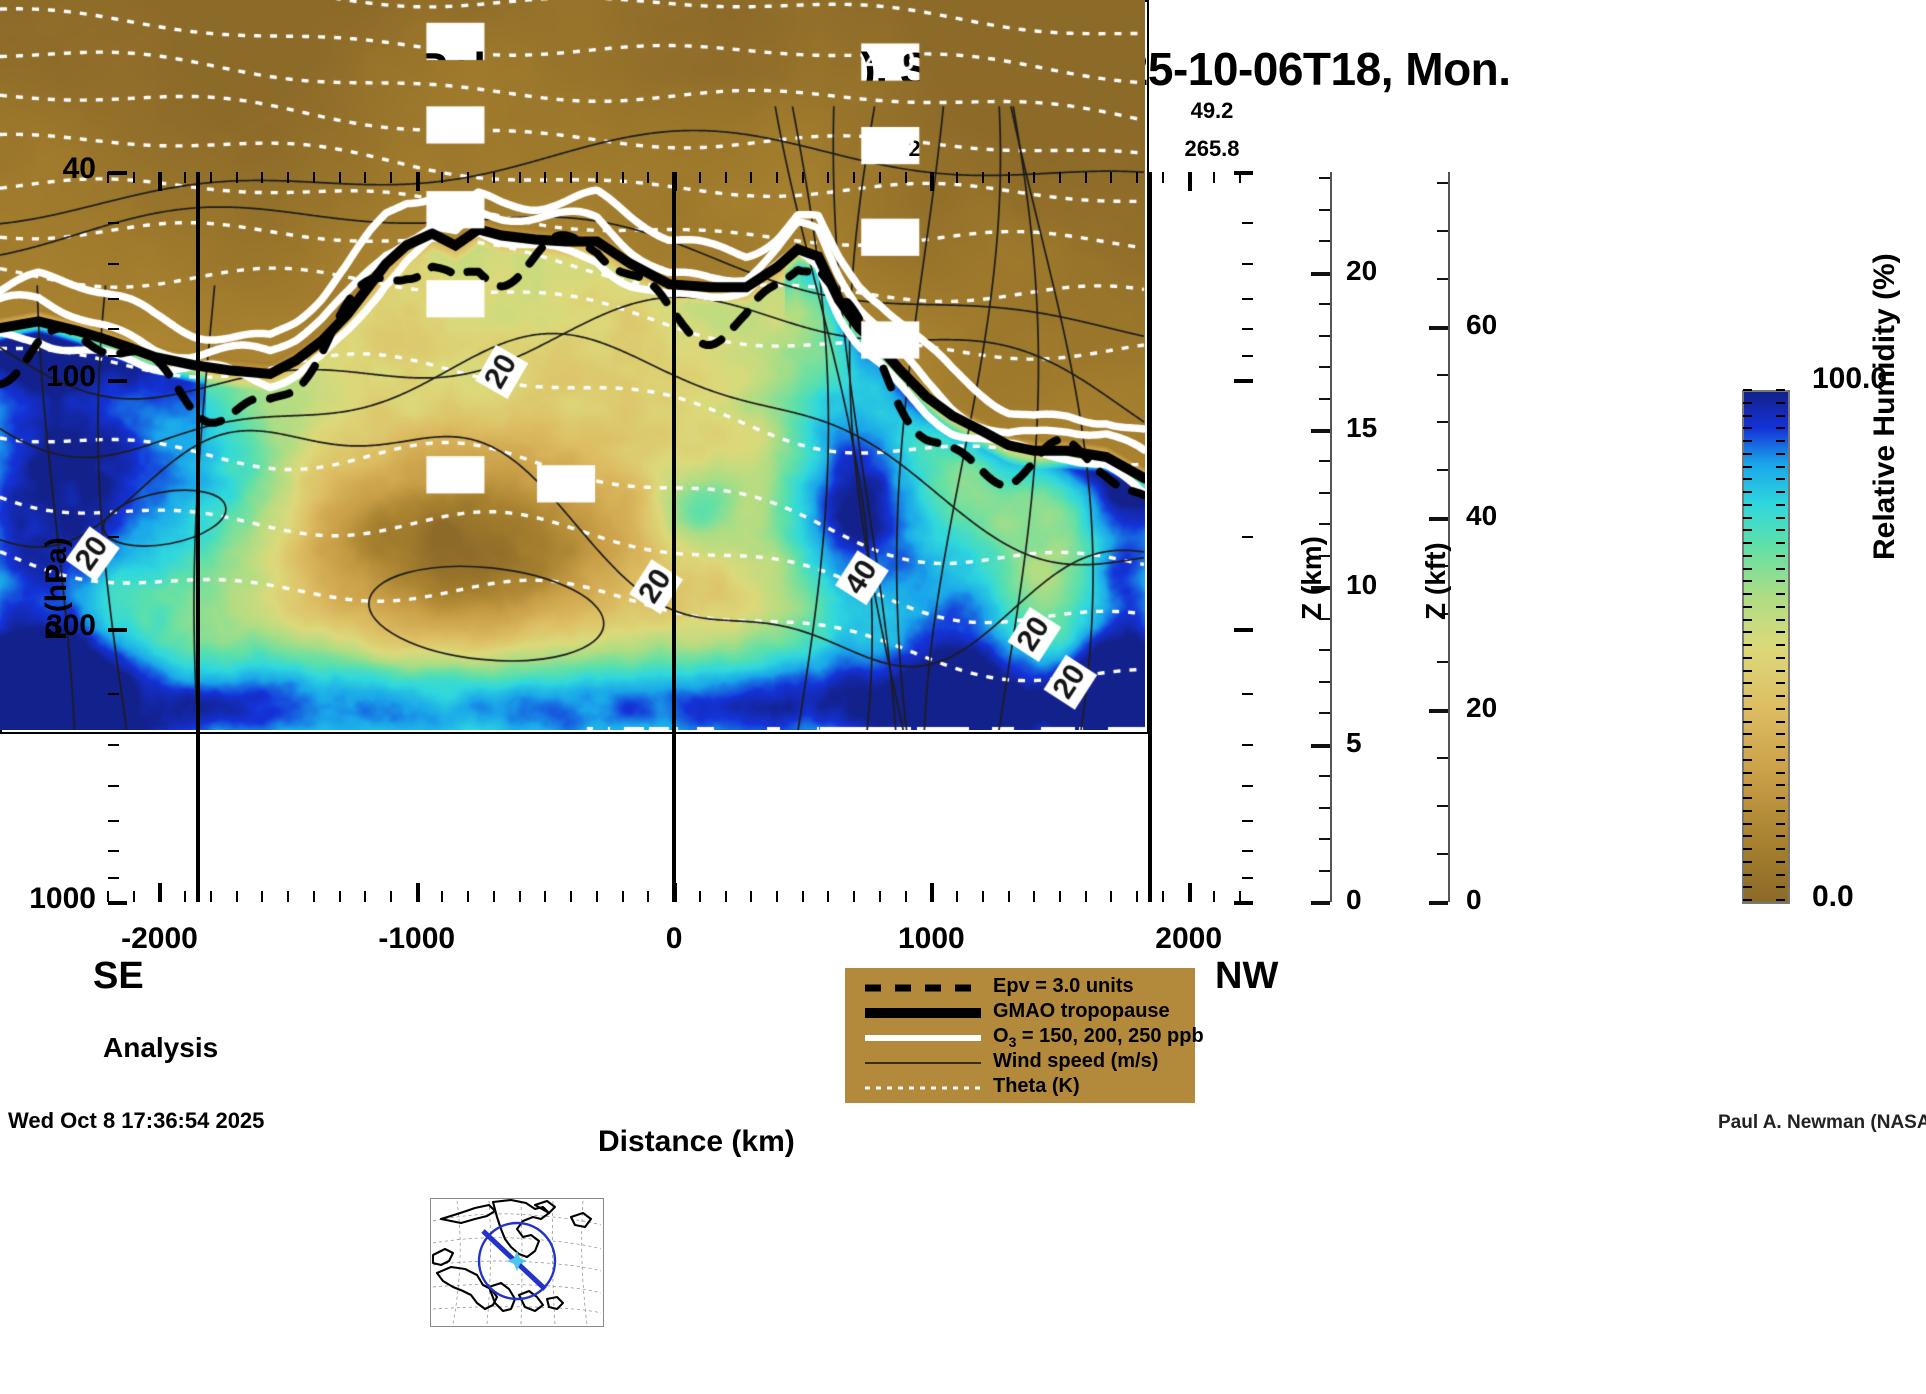 This screenshot has width=1926, height=1394. What do you see at coordinates (79, 168) in the screenshot?
I see `y-tick-label-40: 40` at bounding box center [79, 168].